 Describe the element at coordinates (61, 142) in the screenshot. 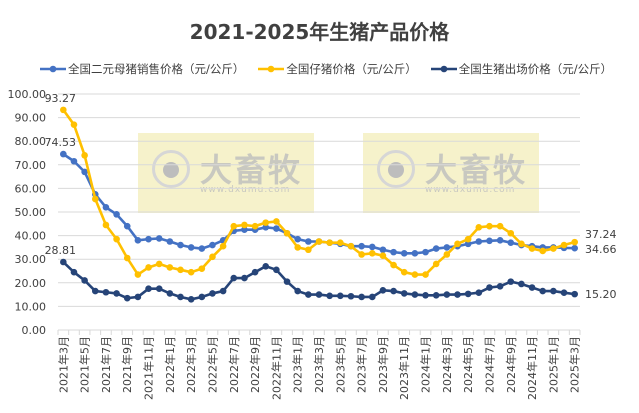

I see `data-label-first: 74.53` at that location.